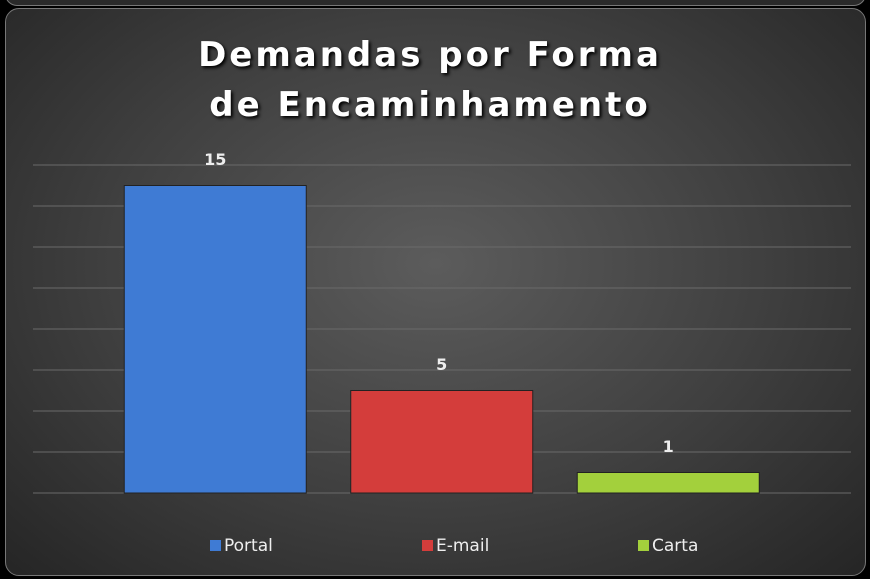 Image resolution: width=870 pixels, height=579 pixels. I want to click on data-label: 1, so click(668, 446).